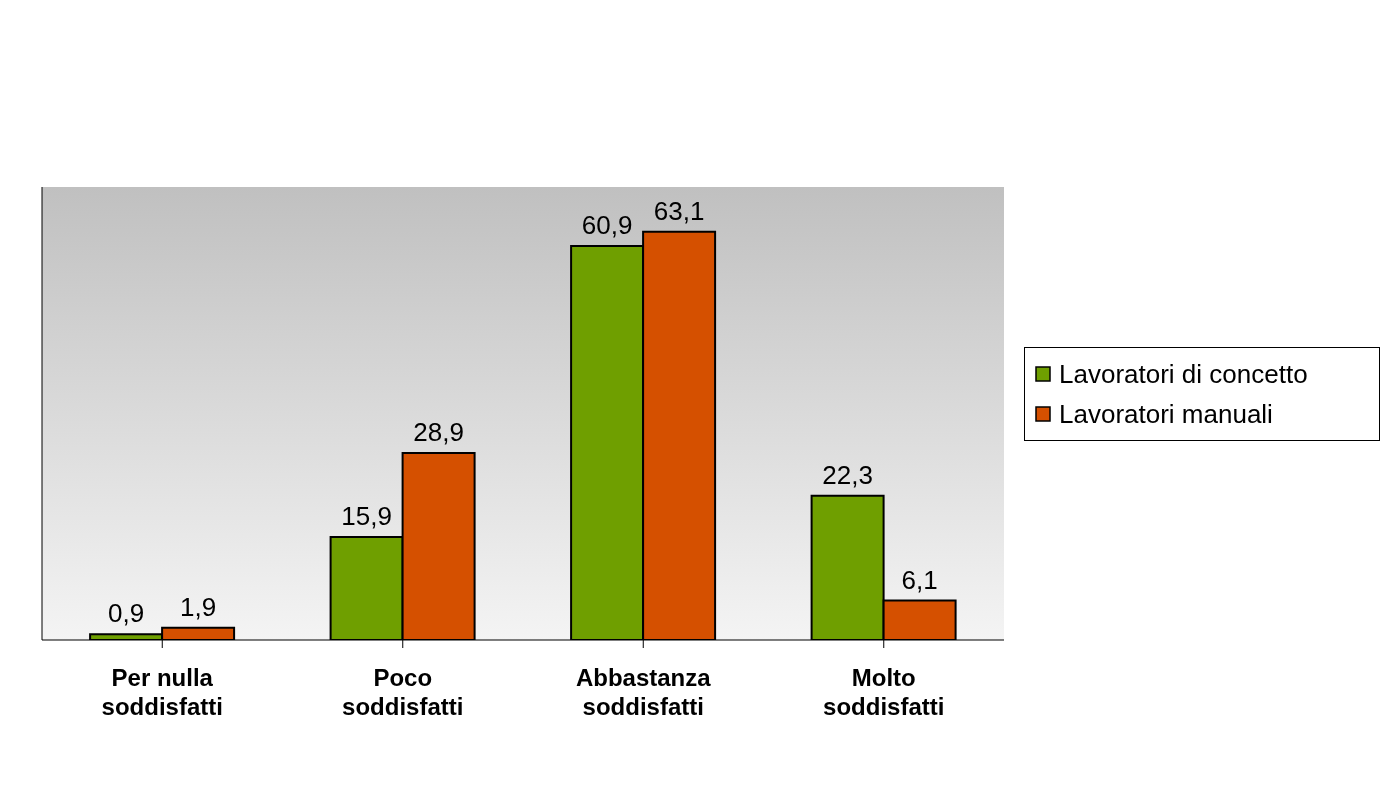  I want to click on legend-label: Lavoratori di concetto, so click(1183, 374).